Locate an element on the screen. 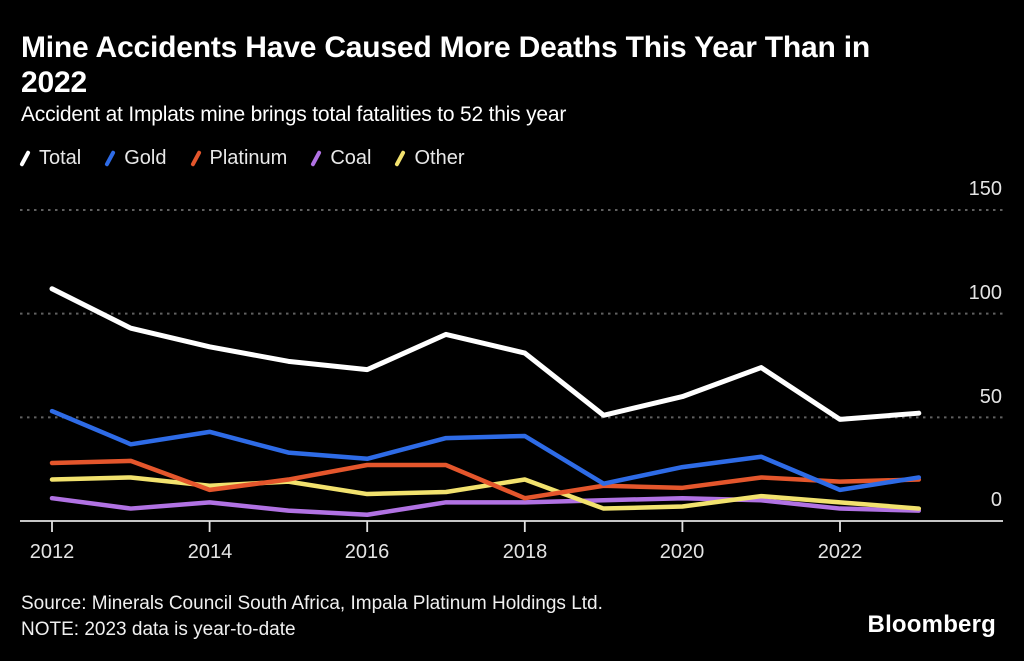  legend-item-gold: Gold is located at coordinates (135, 158).